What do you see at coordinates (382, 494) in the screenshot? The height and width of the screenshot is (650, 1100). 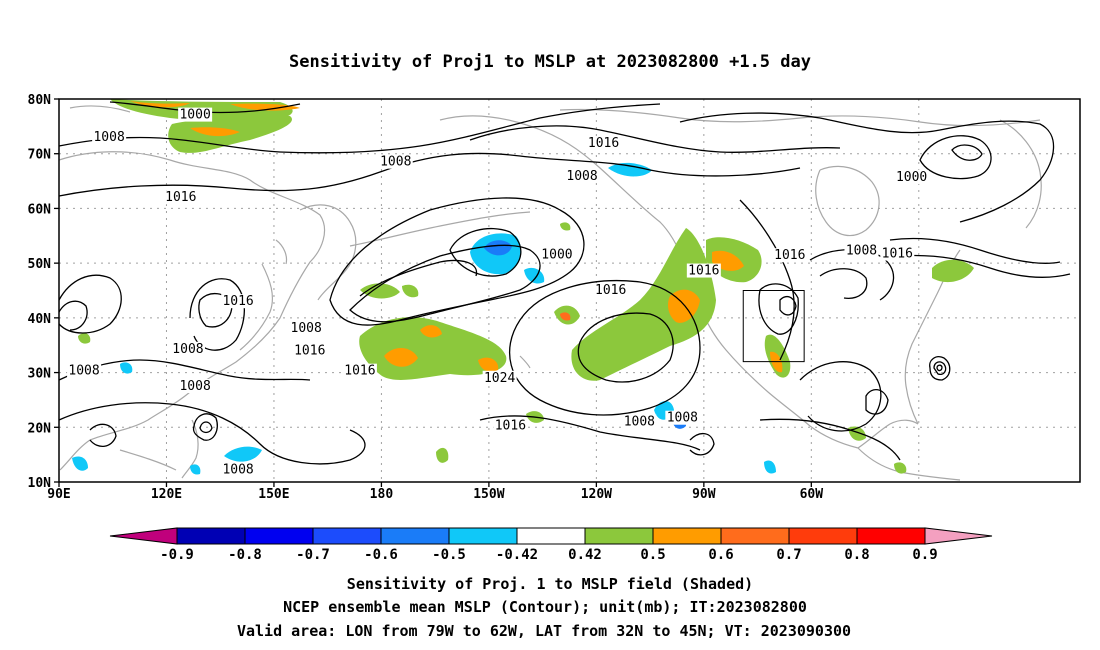 I see `lon-tick-label: 180` at bounding box center [382, 494].